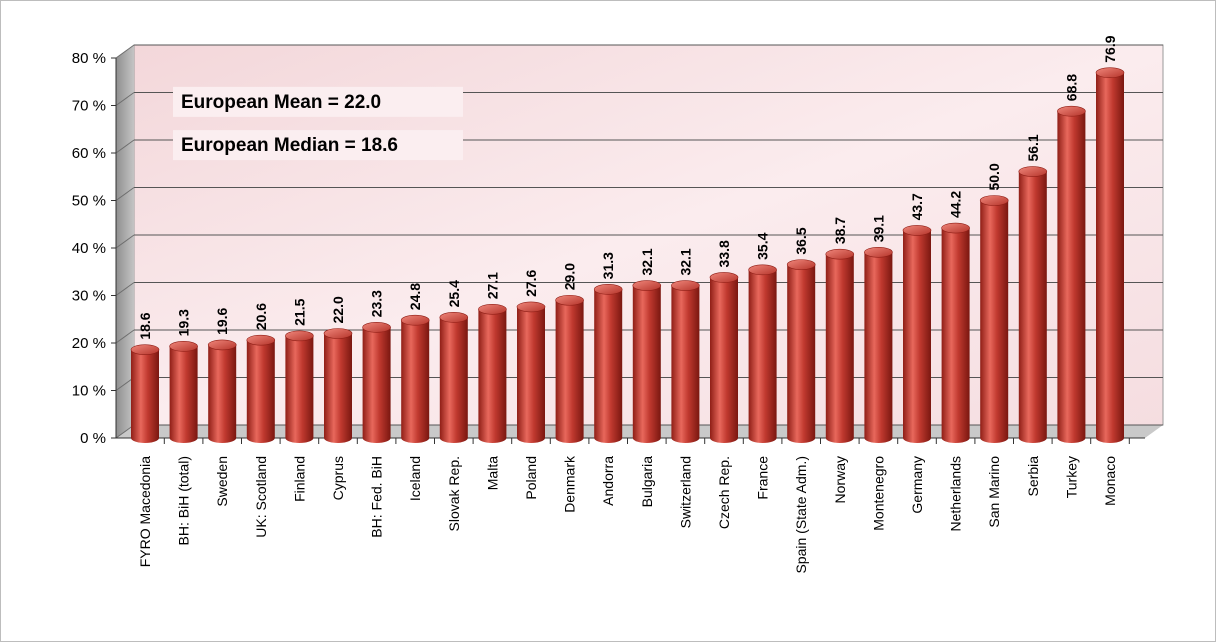 Image resolution: width=1216 pixels, height=642 pixels. What do you see at coordinates (184, 500) in the screenshot?
I see `x-tick-label: BH: BiH (total)` at bounding box center [184, 500].